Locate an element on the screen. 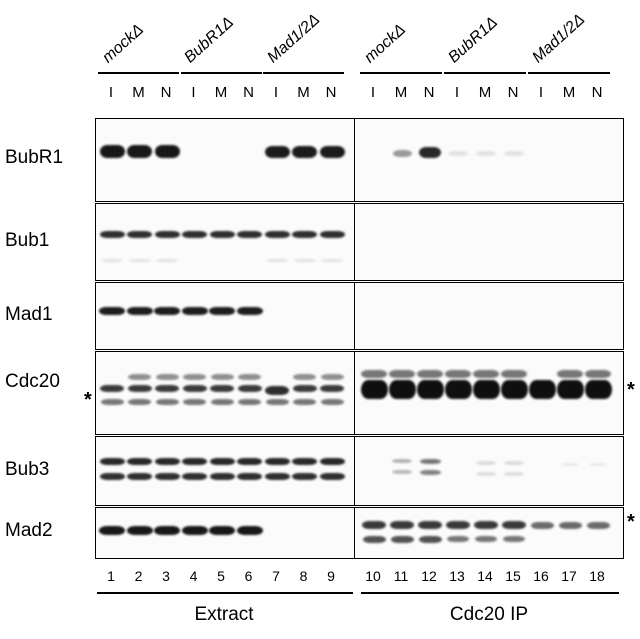 The image size is (640, 639). group-label-mad12-extract: Mad1/2Δ is located at coordinates (294, 38).